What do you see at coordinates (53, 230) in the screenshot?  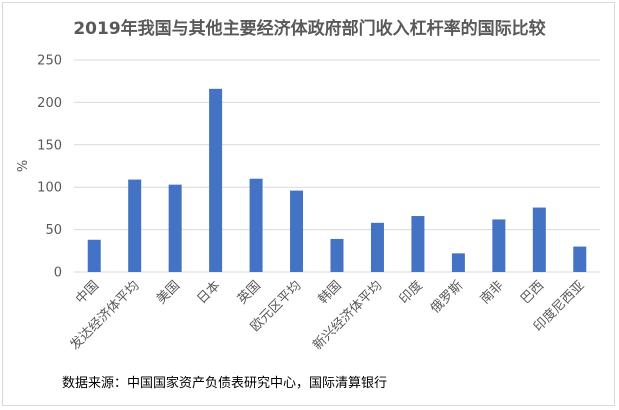 I see `y-tick-label: 50` at bounding box center [53, 230].